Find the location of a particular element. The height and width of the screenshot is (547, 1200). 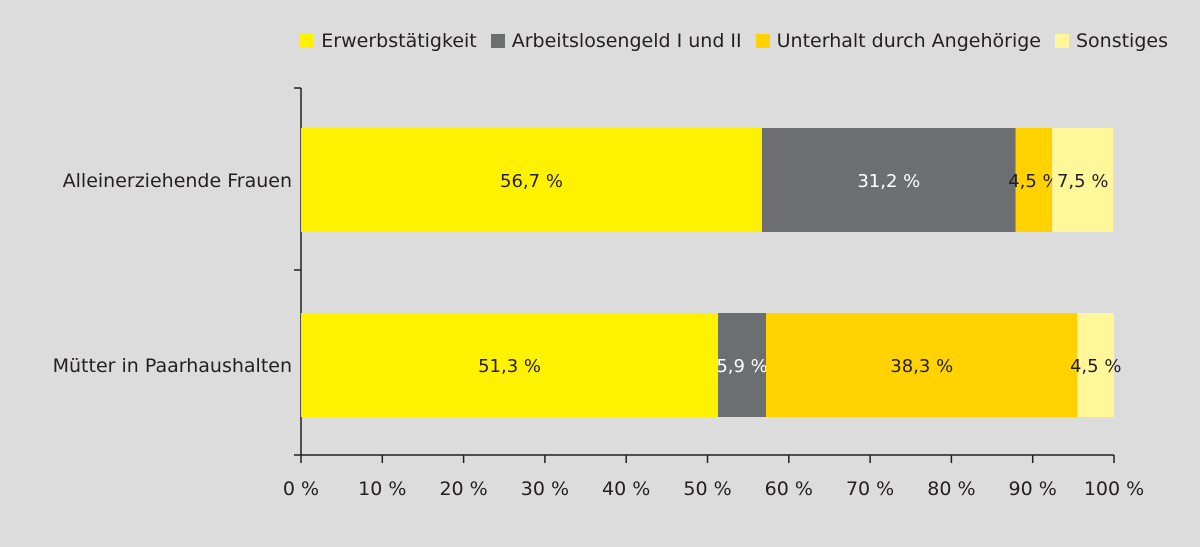

x-tick-label: 30 % is located at coordinates (545, 489).